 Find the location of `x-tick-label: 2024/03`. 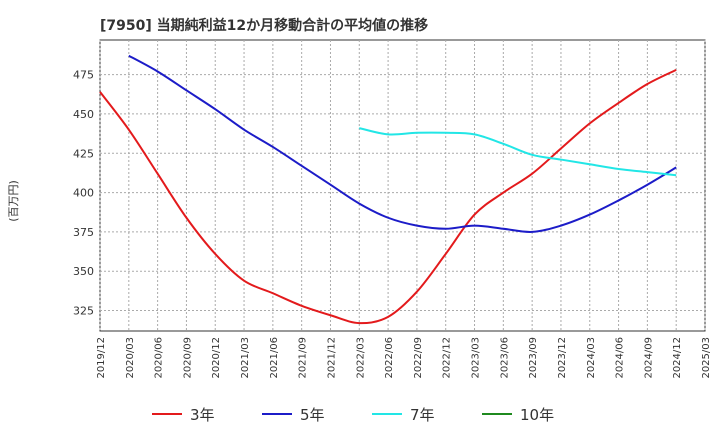

x-tick-label: 2024/03 is located at coordinates (591, 358).